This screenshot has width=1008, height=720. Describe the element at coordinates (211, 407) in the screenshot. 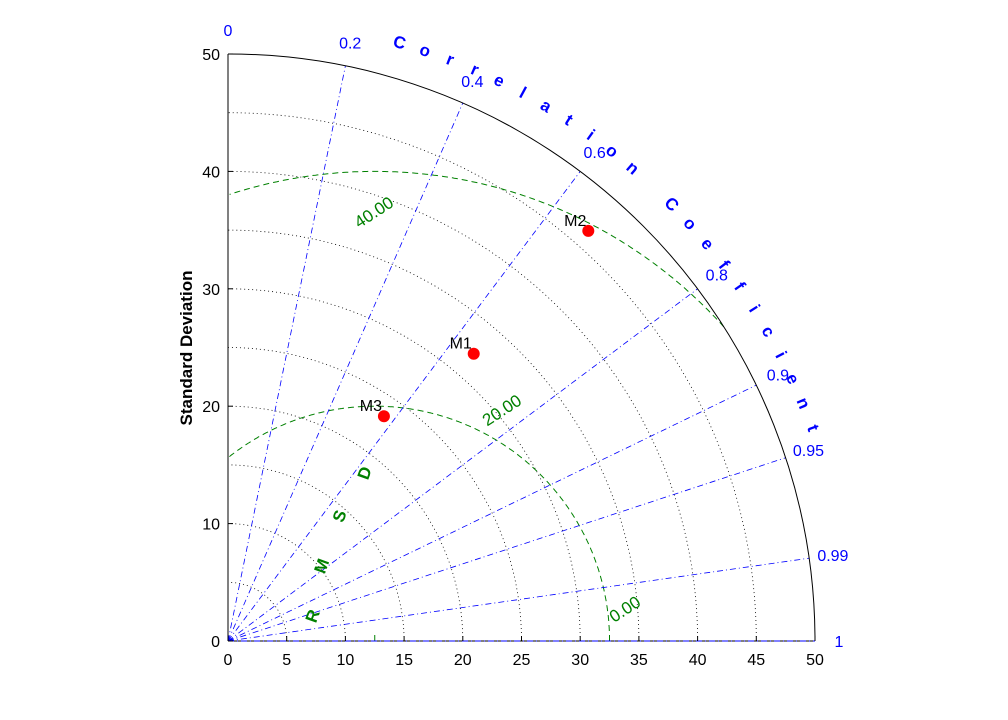

I see `y-tick-label: 20` at that location.